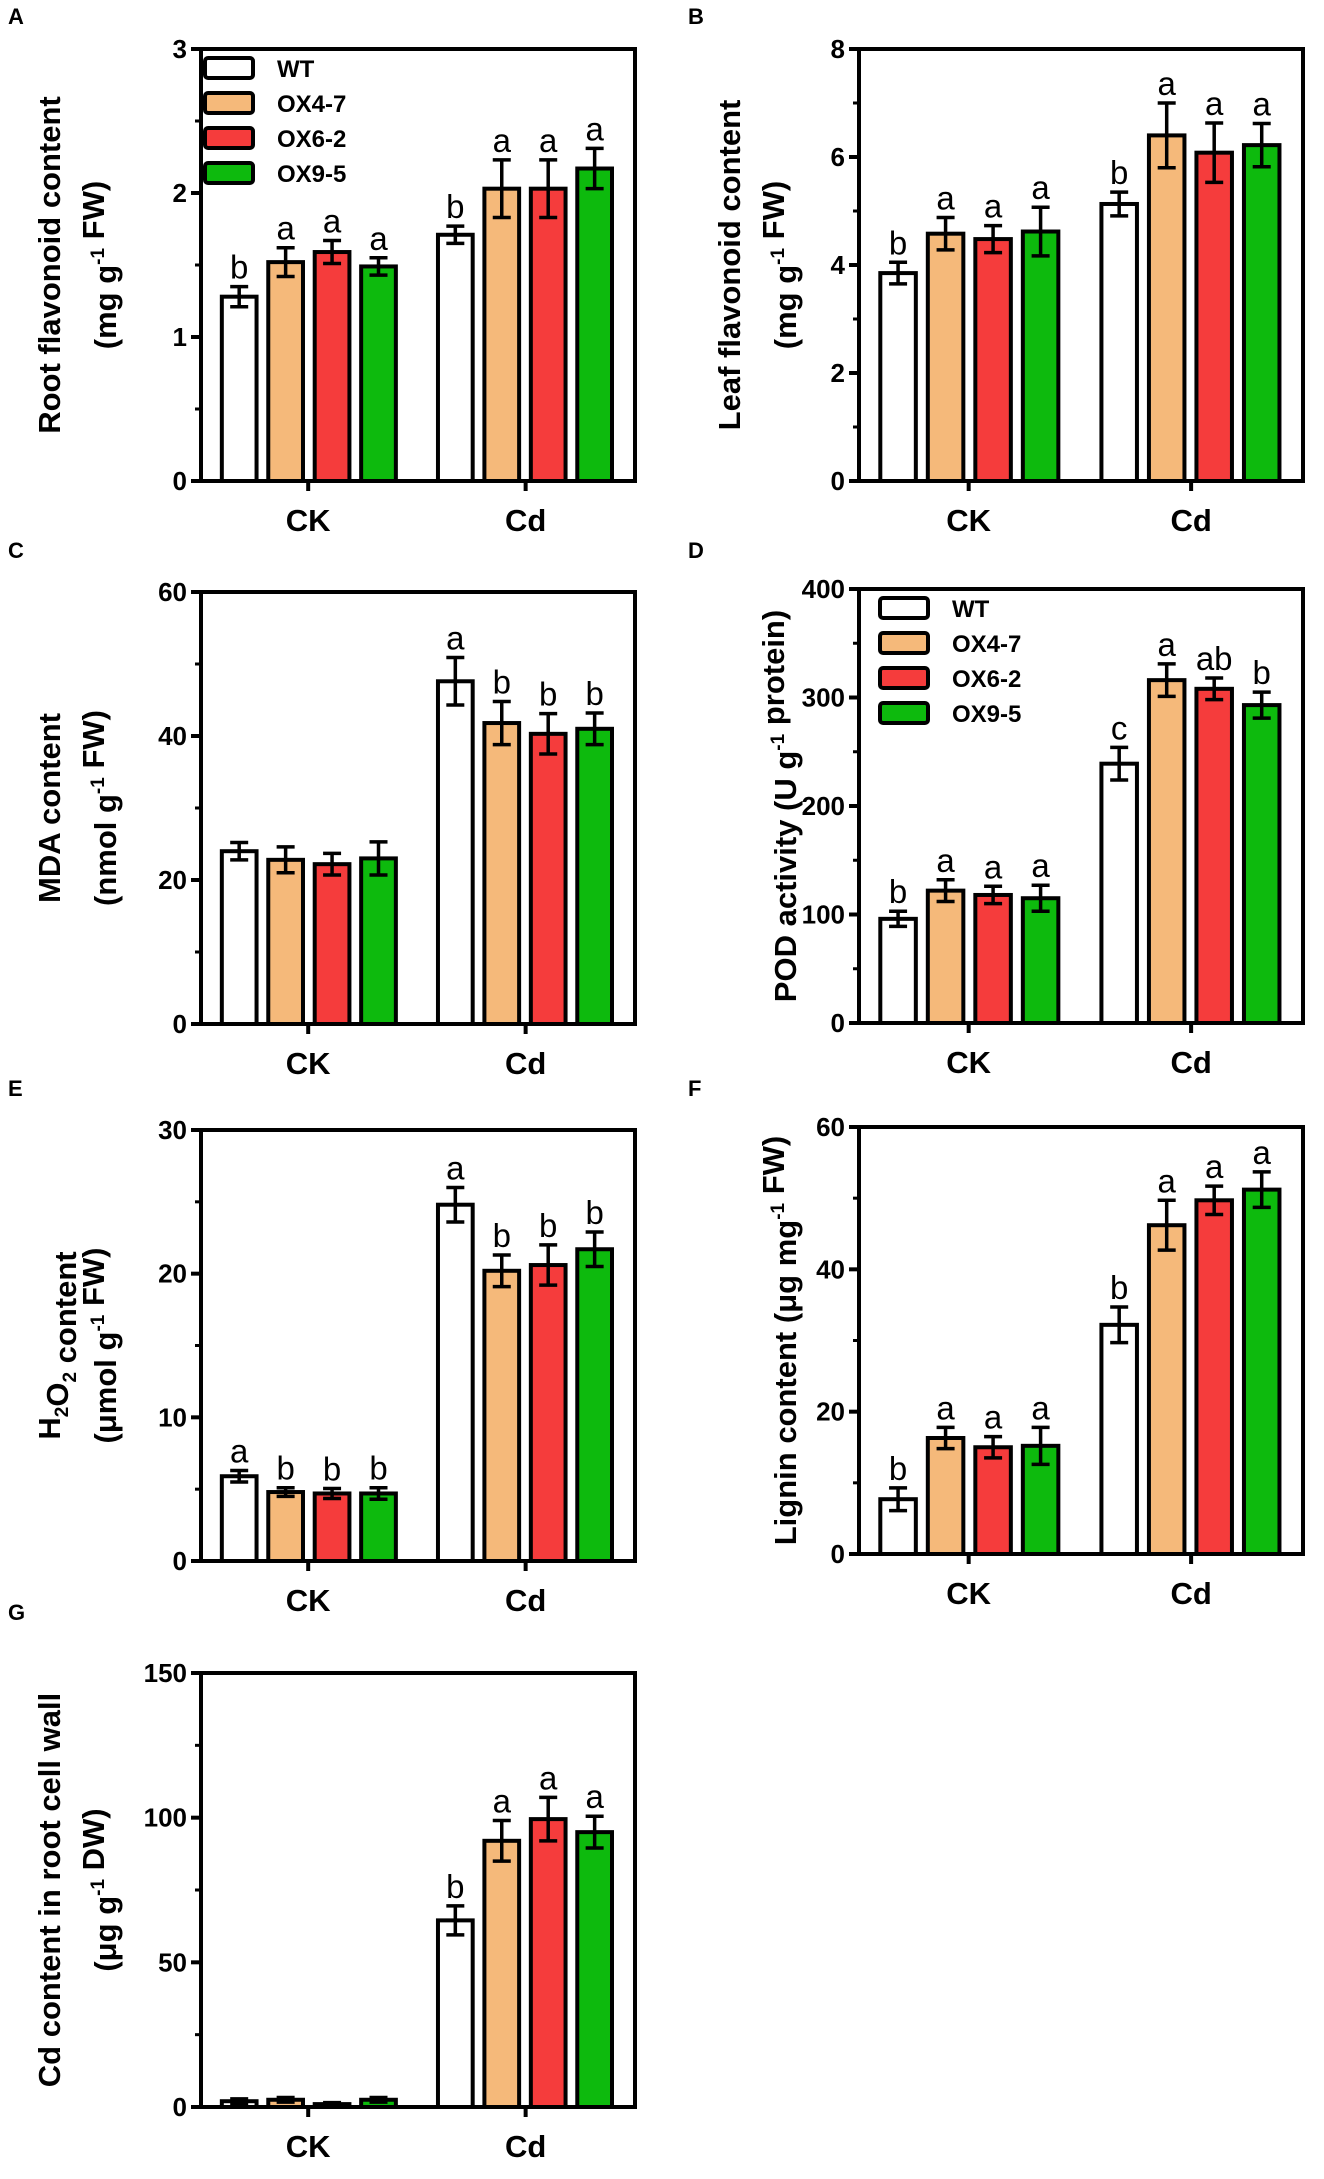  What do you see at coordinates (838, 157) in the screenshot?
I see `y-tick-label: 6` at bounding box center [838, 157].